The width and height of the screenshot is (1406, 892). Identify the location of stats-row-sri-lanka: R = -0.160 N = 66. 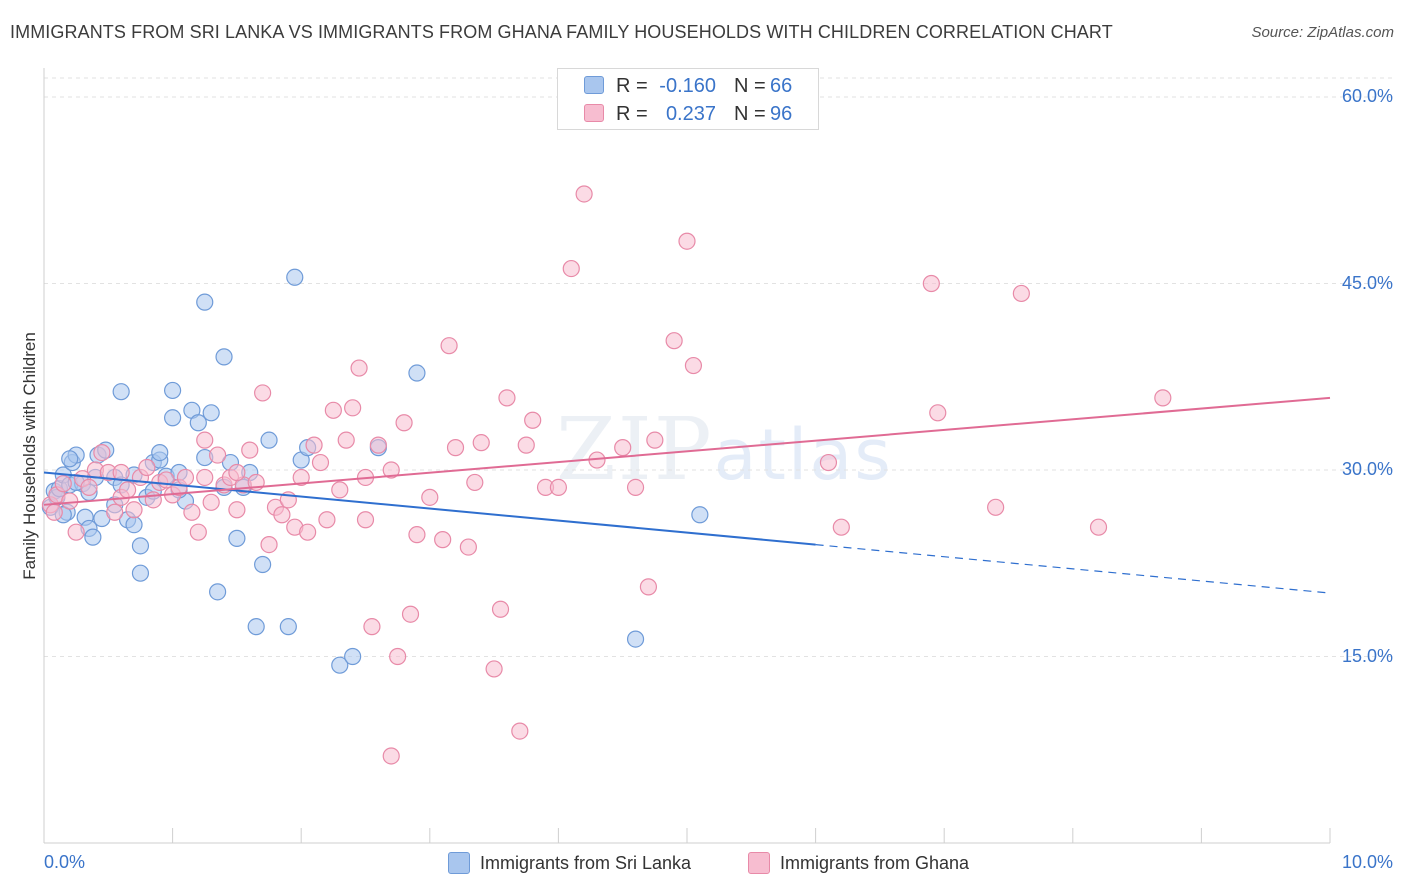
(688, 86).